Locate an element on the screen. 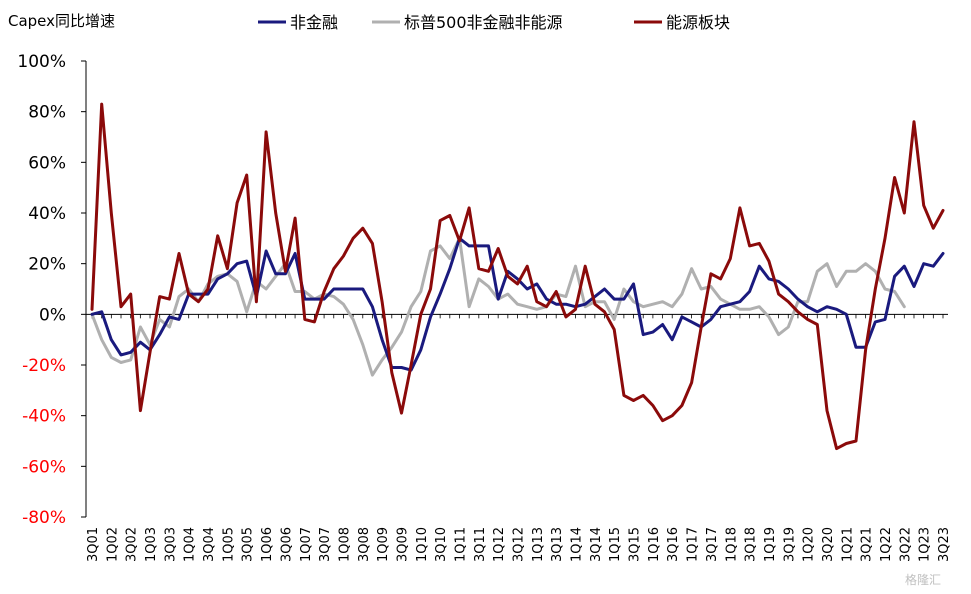 Image resolution: width=971 pixels, height=594 pixels. legend-label: 非金融 is located at coordinates (314, 22).